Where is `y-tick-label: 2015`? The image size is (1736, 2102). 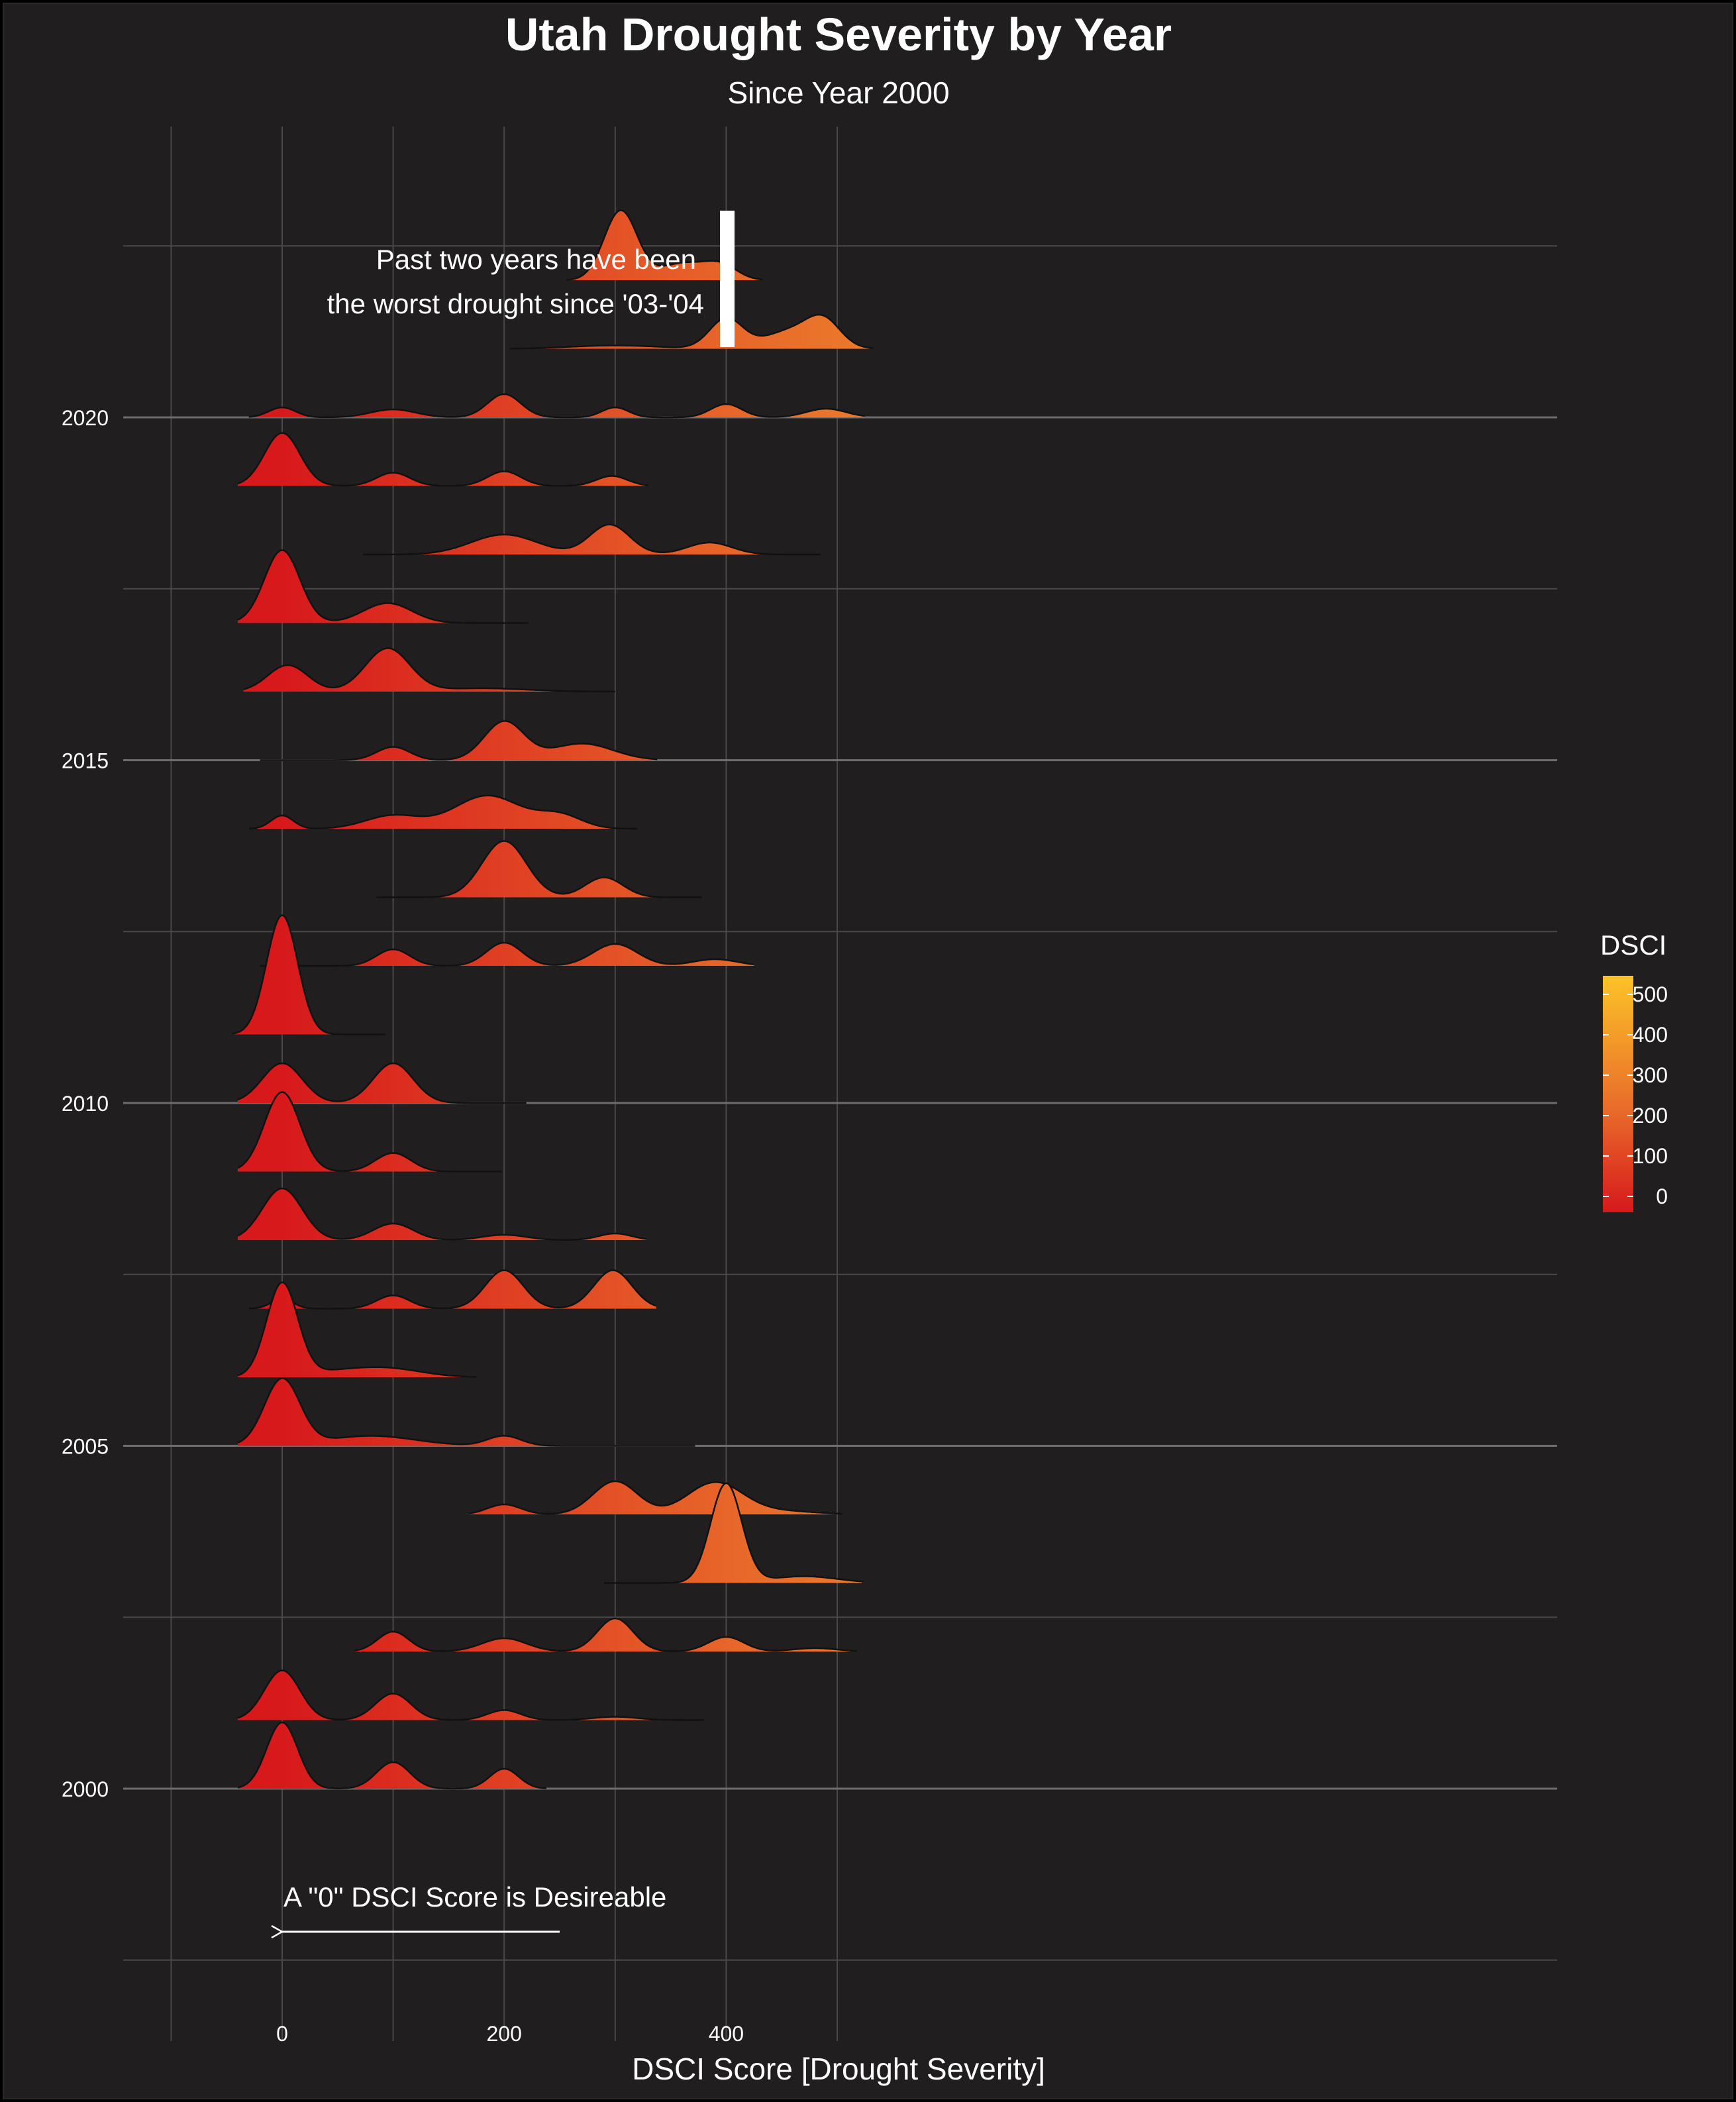
y-tick-label: 2015 is located at coordinates (85, 761).